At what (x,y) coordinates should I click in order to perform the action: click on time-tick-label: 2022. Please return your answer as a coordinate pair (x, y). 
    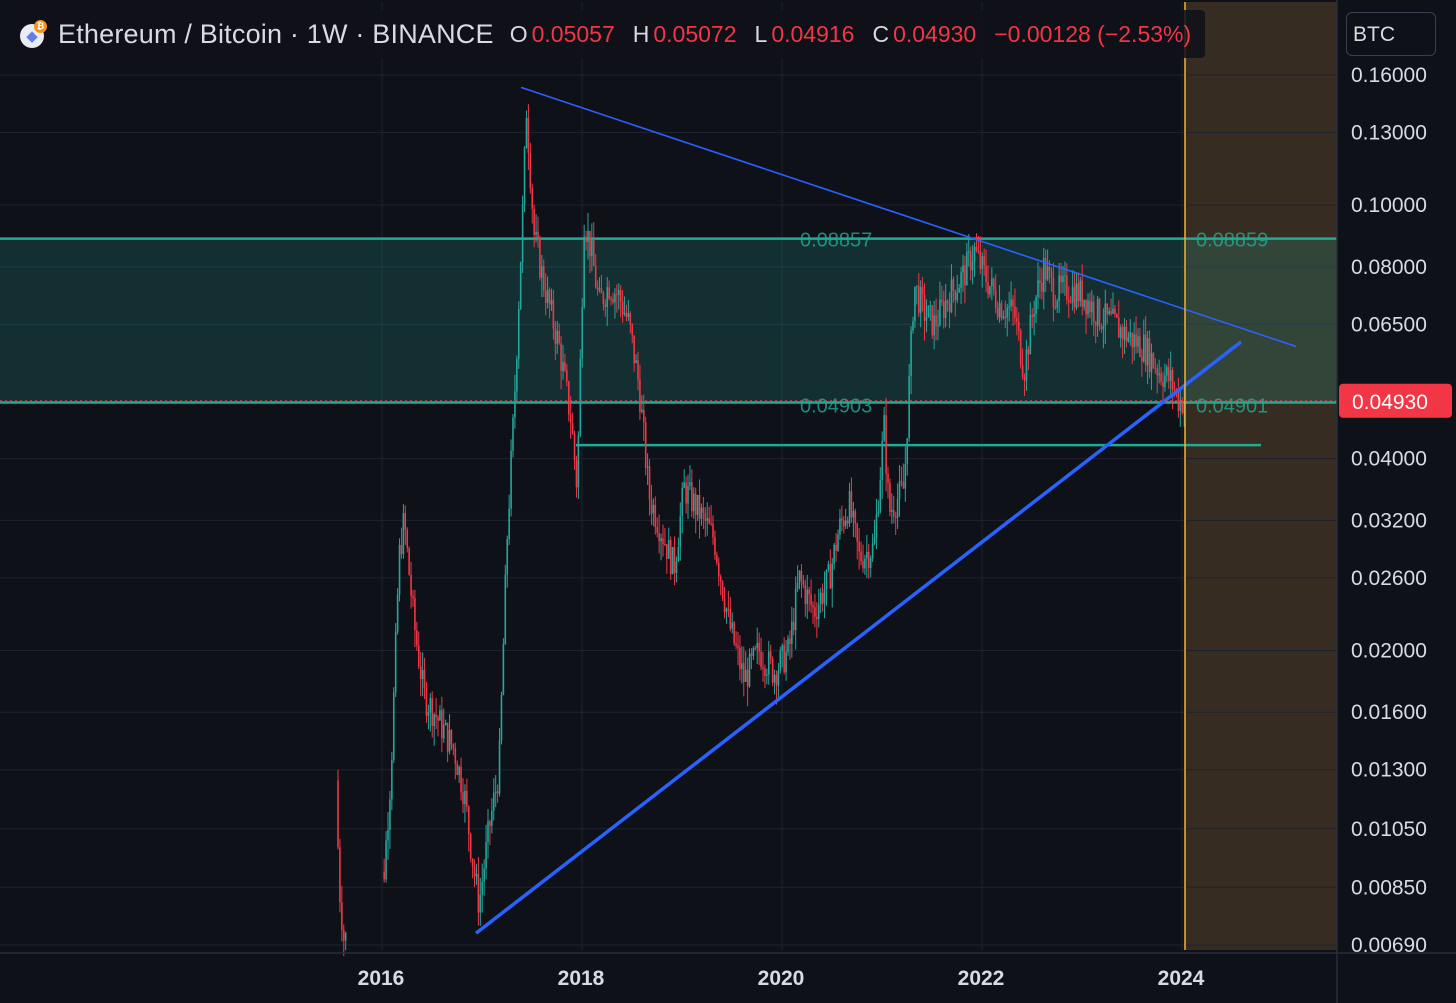
    Looking at the image, I should click on (981, 978).